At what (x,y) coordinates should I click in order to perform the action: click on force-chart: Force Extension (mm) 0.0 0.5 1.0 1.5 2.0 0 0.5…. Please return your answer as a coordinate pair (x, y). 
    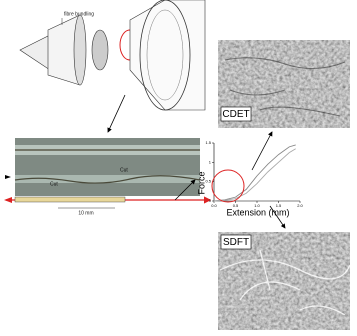
    Looking at the image, I should click on (249, 178).